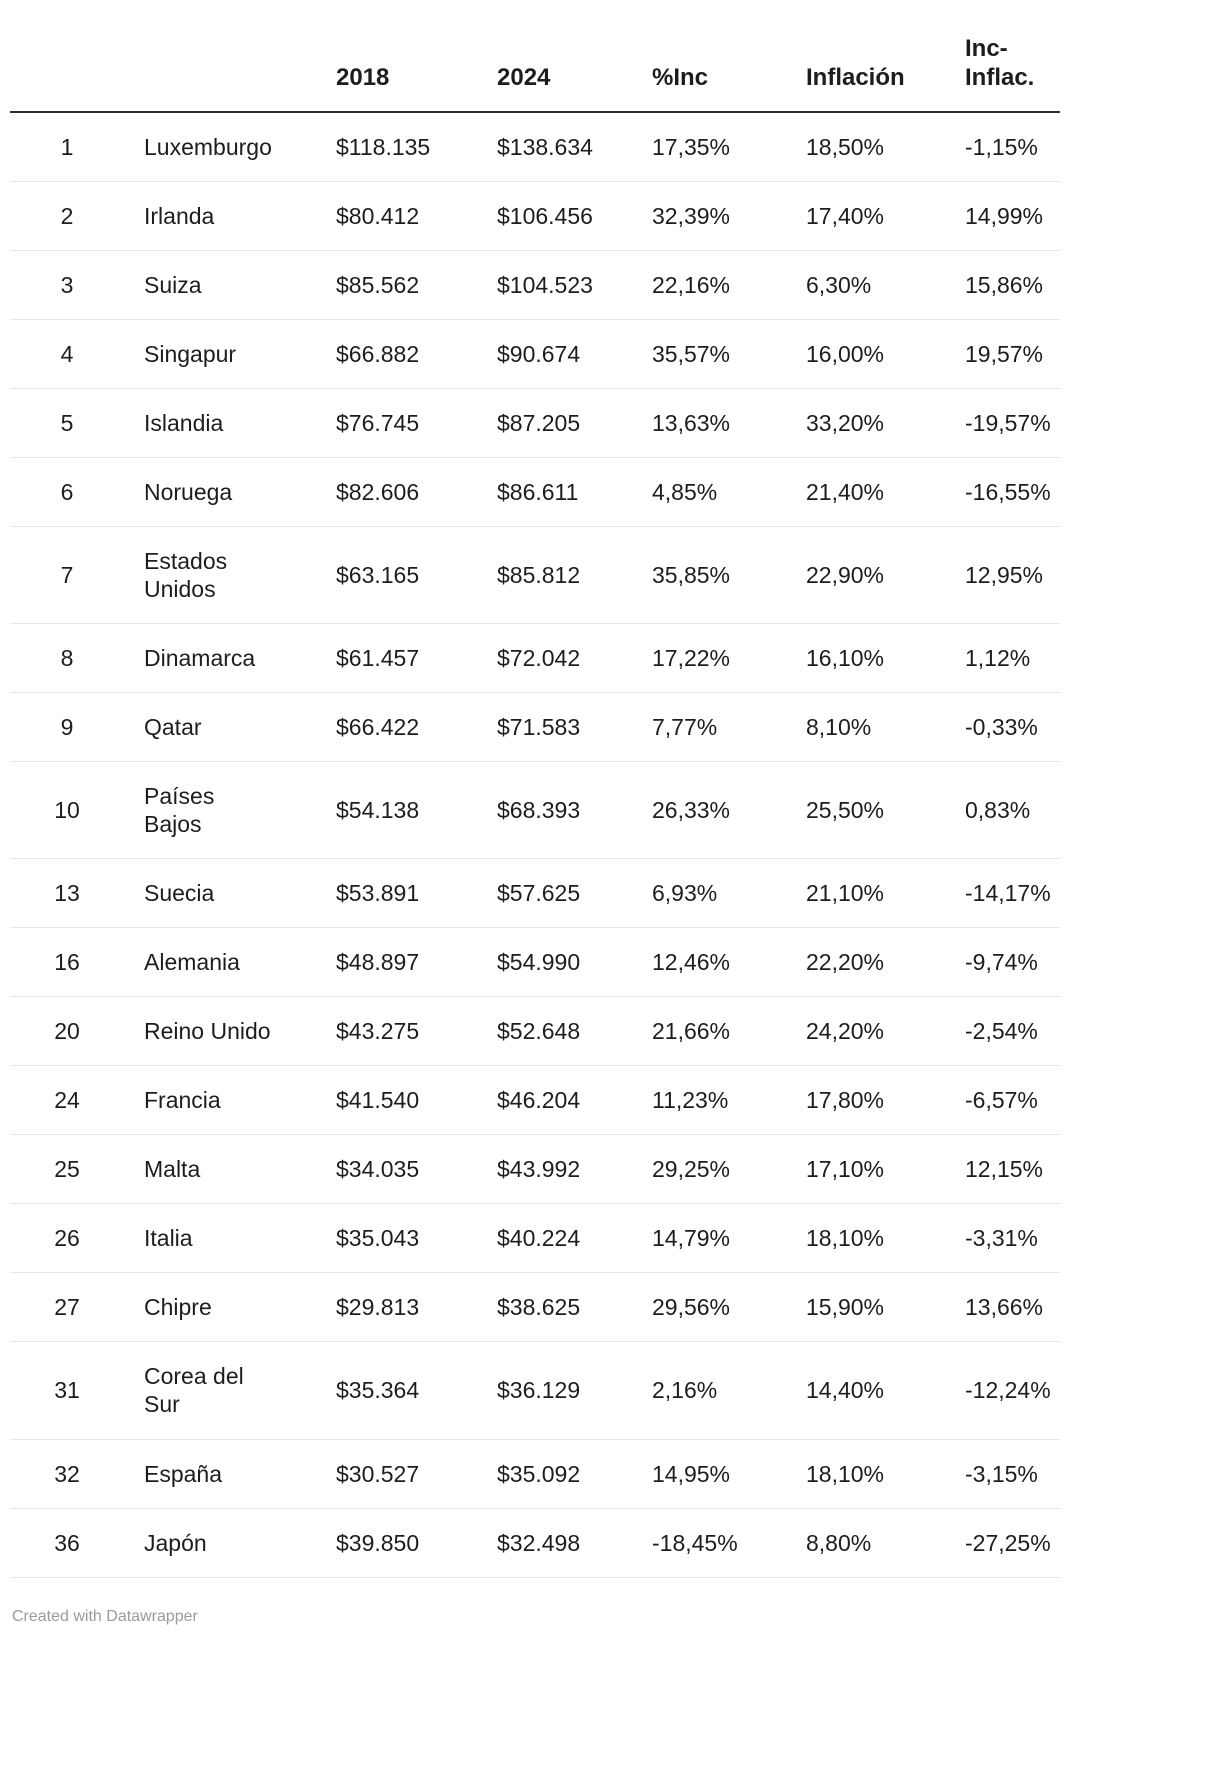  I want to click on table-row: 13 Suecia $53.891 $57.625 6,93% 21,10% -14,17%, so click(535, 893).